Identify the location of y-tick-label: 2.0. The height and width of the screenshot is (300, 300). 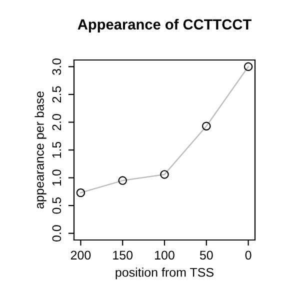
(57, 122).